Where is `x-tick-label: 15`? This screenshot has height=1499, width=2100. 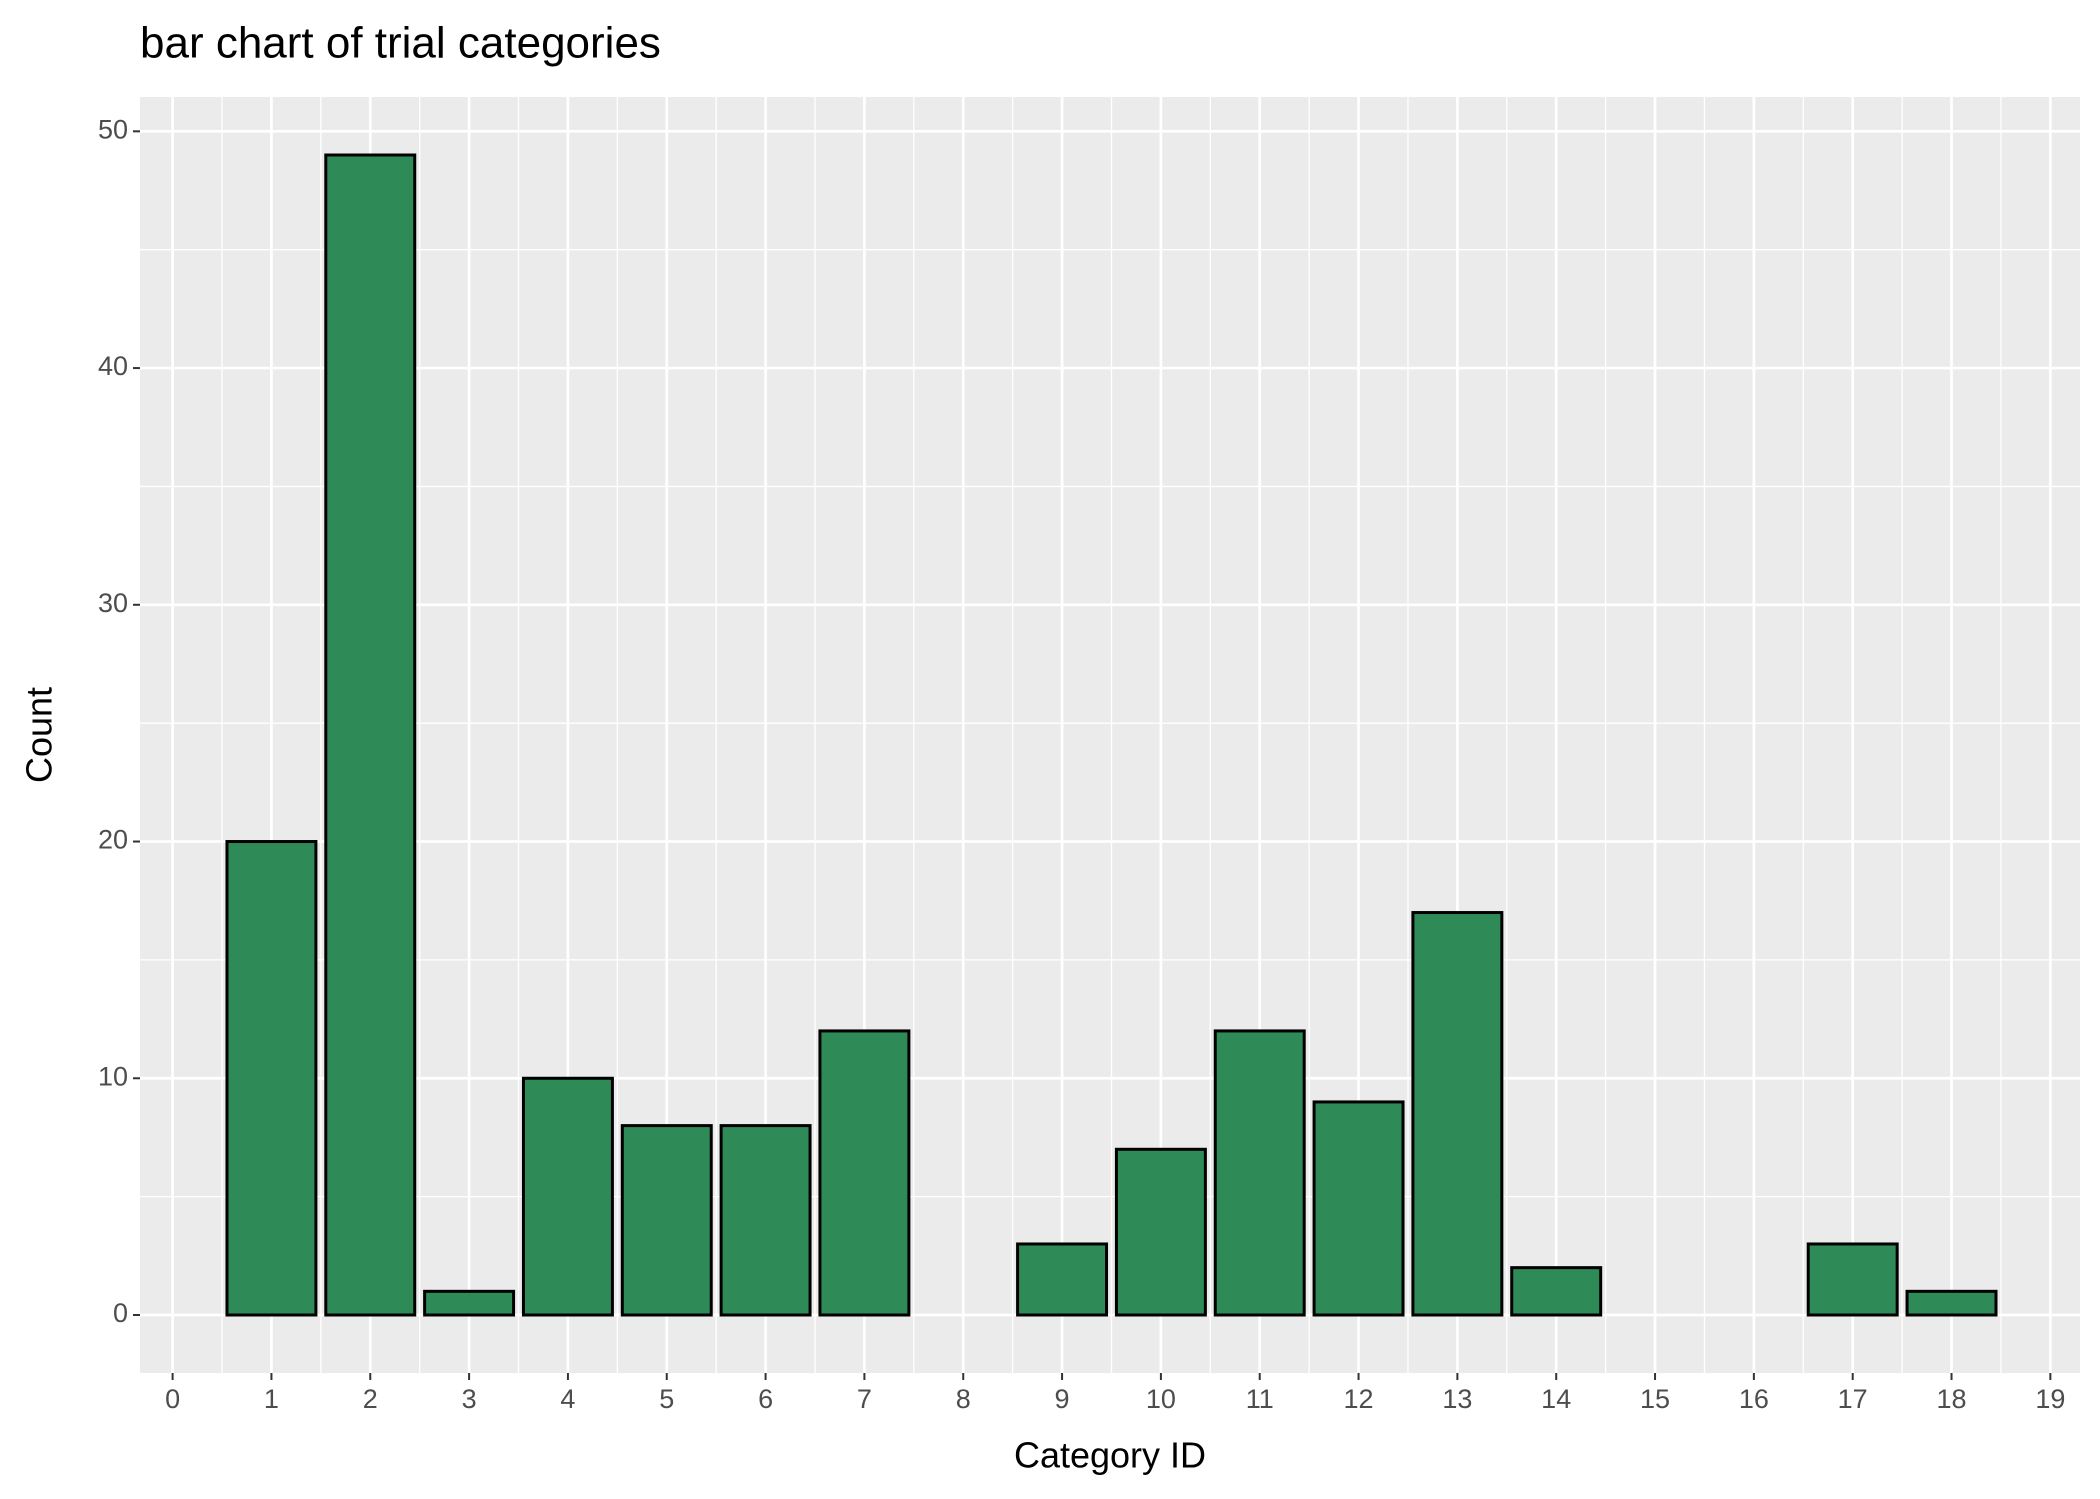
x-tick-label: 15 is located at coordinates (1655, 1399).